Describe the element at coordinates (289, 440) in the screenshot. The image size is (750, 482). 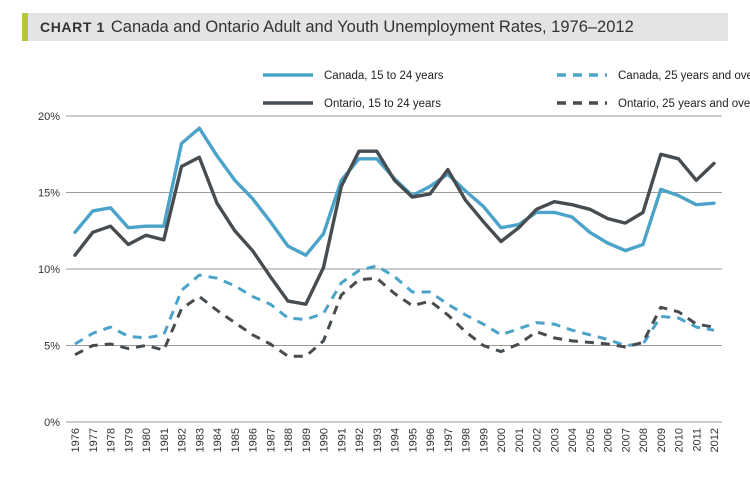
I see `x-tick-label: 1988` at that location.